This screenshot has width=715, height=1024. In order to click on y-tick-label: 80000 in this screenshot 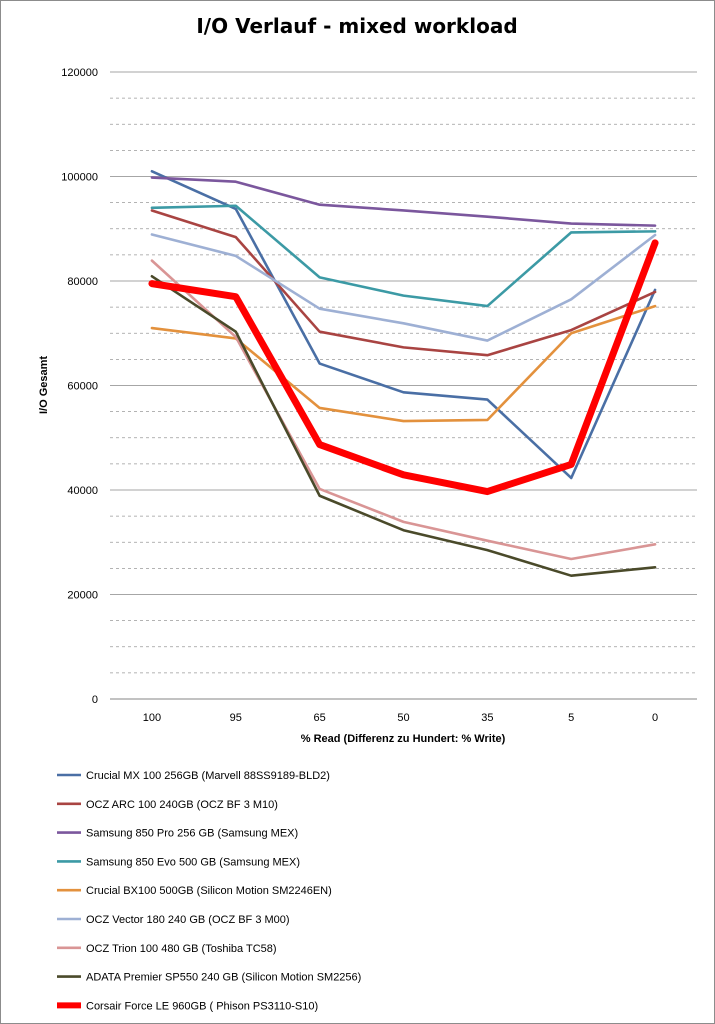, I will do `click(82, 282)`.